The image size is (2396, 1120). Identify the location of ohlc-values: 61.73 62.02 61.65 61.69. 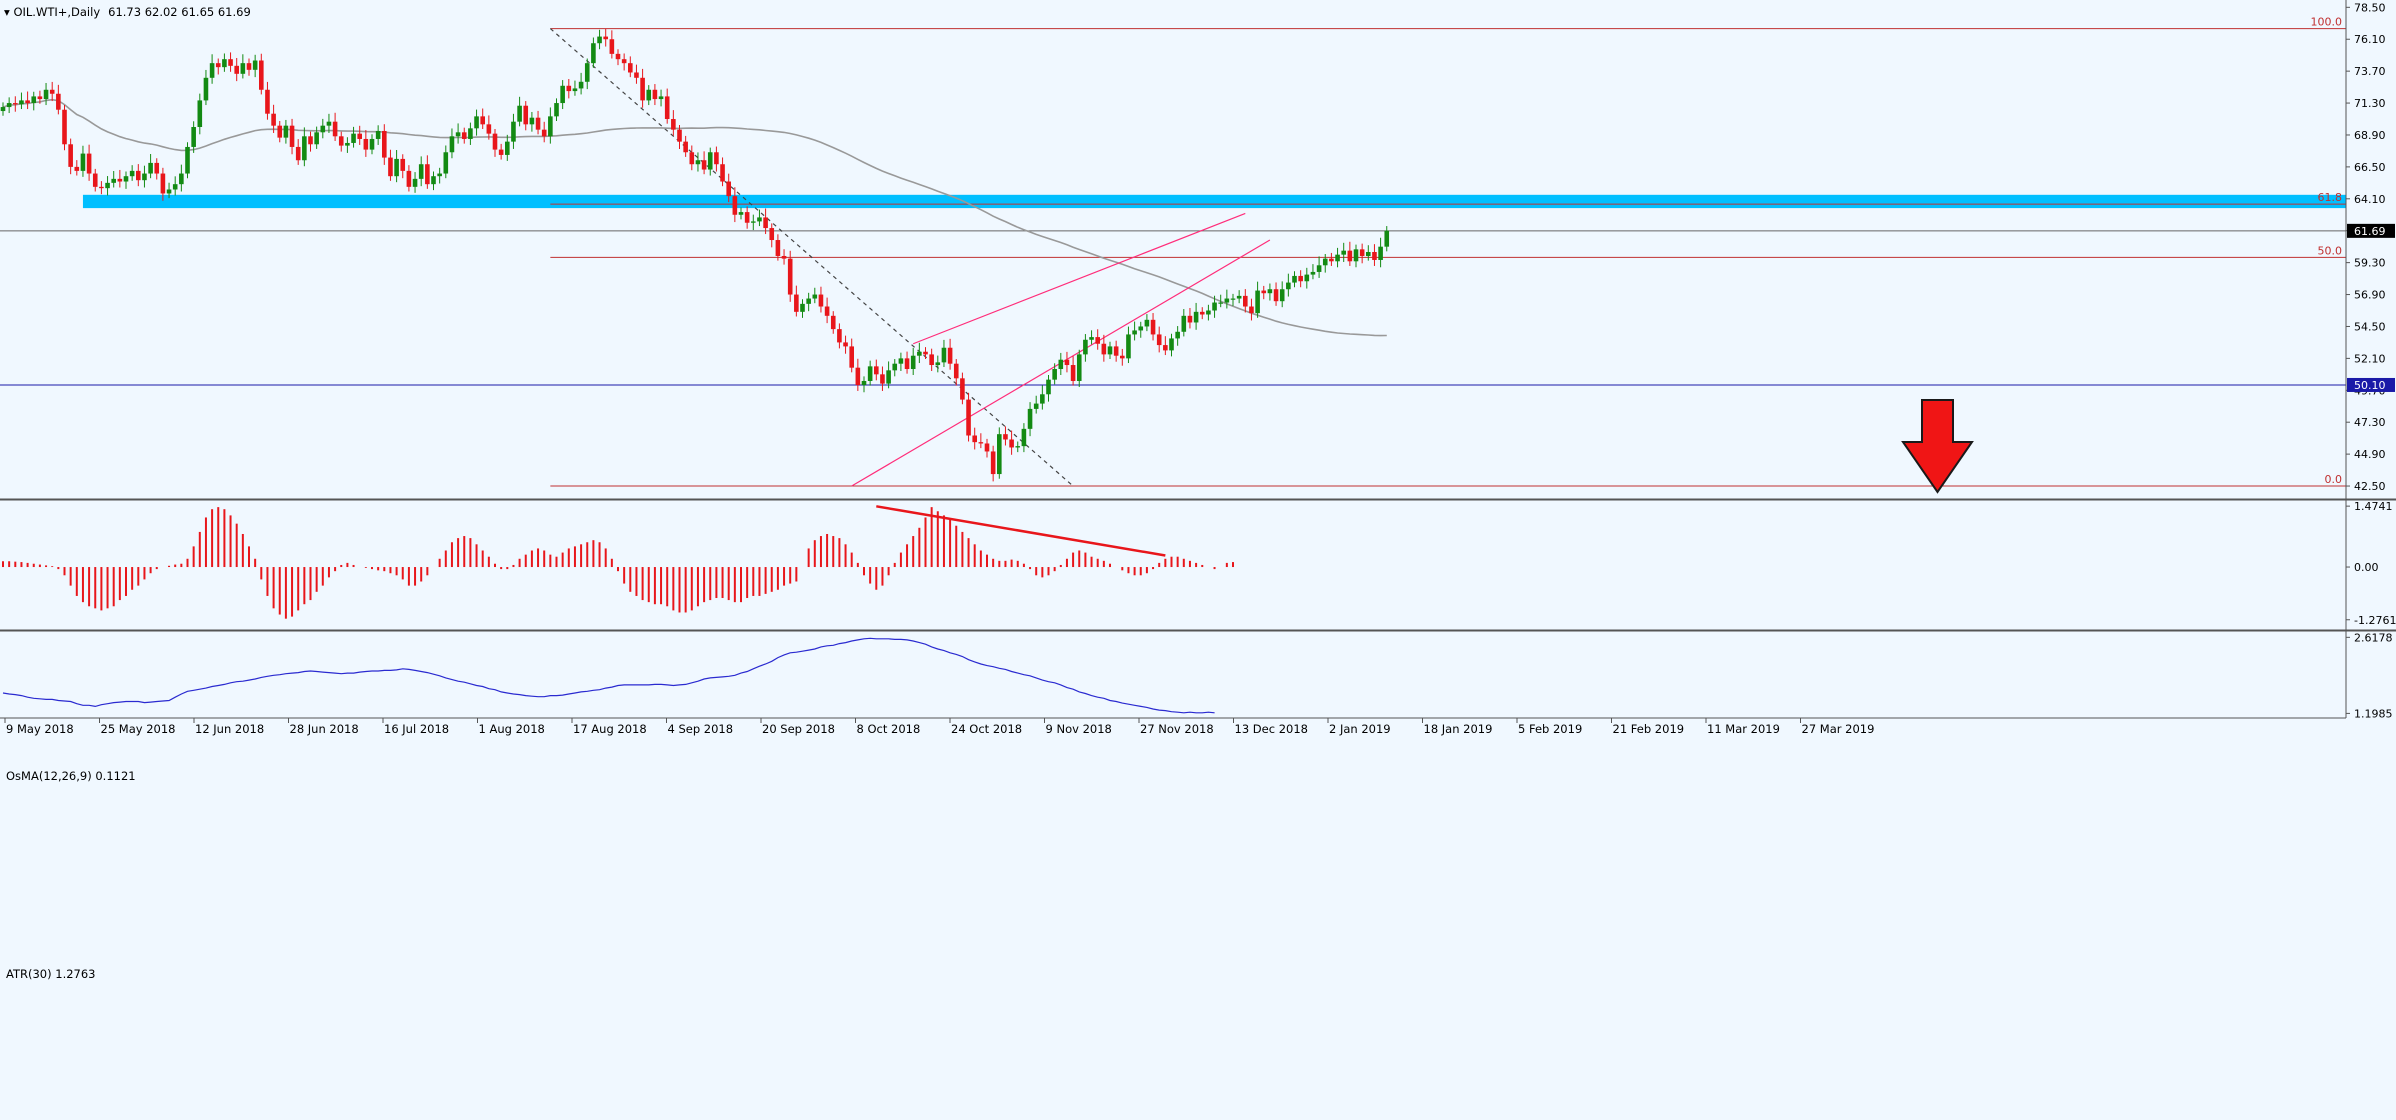
(179, 12).